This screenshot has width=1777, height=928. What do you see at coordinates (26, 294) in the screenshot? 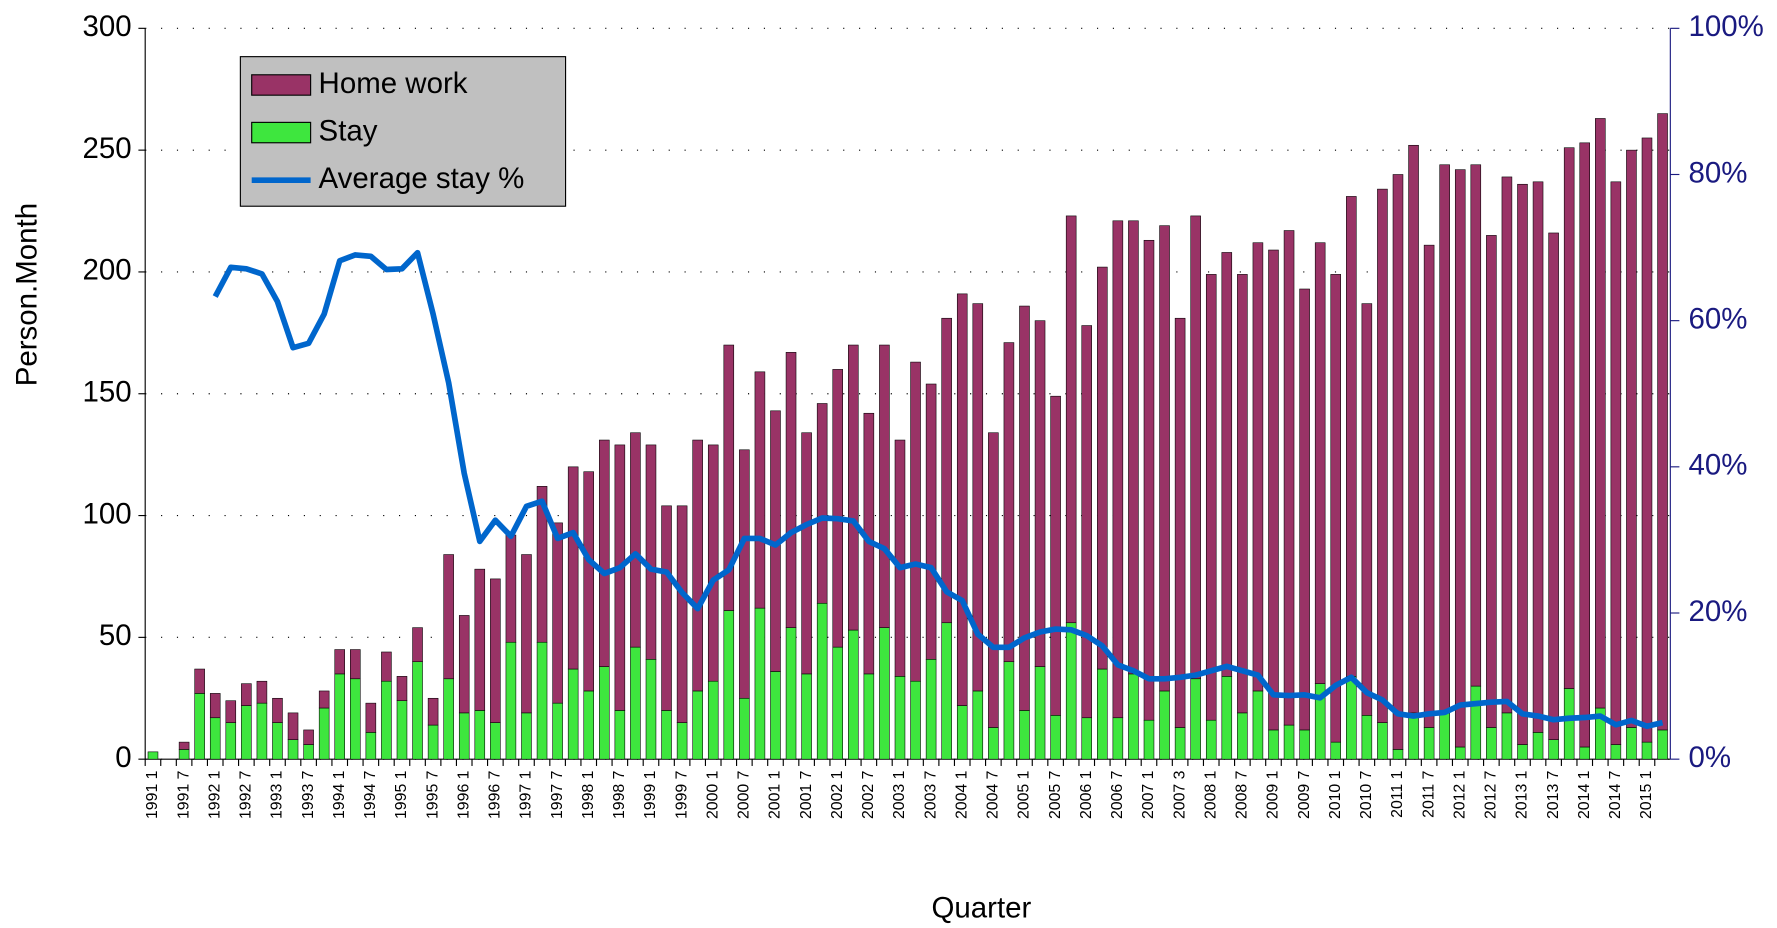
I see `y-axis-label: Person.Month` at bounding box center [26, 294].